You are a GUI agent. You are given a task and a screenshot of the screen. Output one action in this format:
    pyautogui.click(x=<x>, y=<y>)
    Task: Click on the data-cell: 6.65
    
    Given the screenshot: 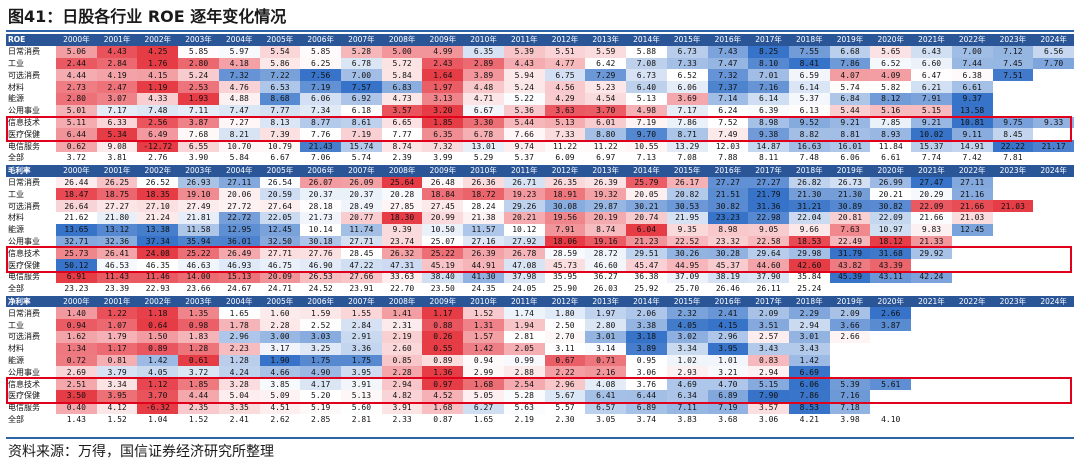 What is the action you would take?
    pyautogui.click(x=402, y=122)
    